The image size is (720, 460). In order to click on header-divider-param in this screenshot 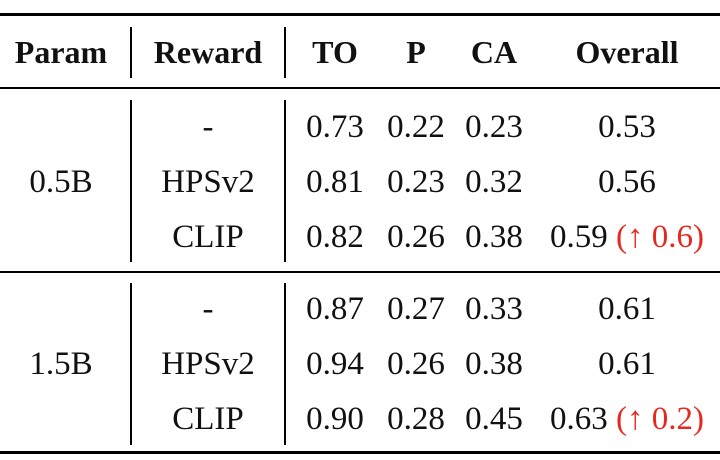, I will do `click(131, 52)`.